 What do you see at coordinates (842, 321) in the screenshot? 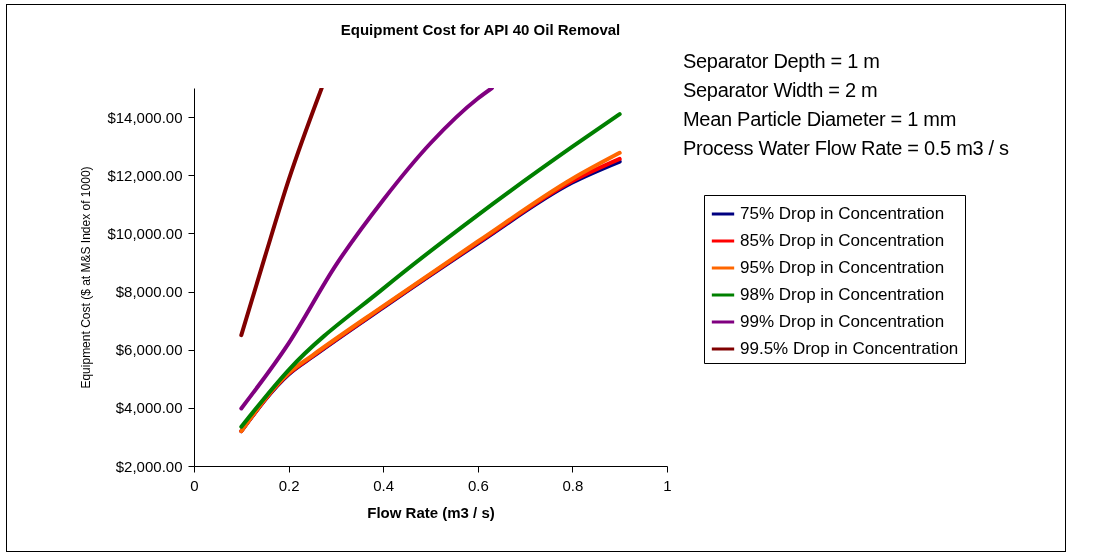
I see `legend-label: 99% Drop in Concentration` at bounding box center [842, 321].